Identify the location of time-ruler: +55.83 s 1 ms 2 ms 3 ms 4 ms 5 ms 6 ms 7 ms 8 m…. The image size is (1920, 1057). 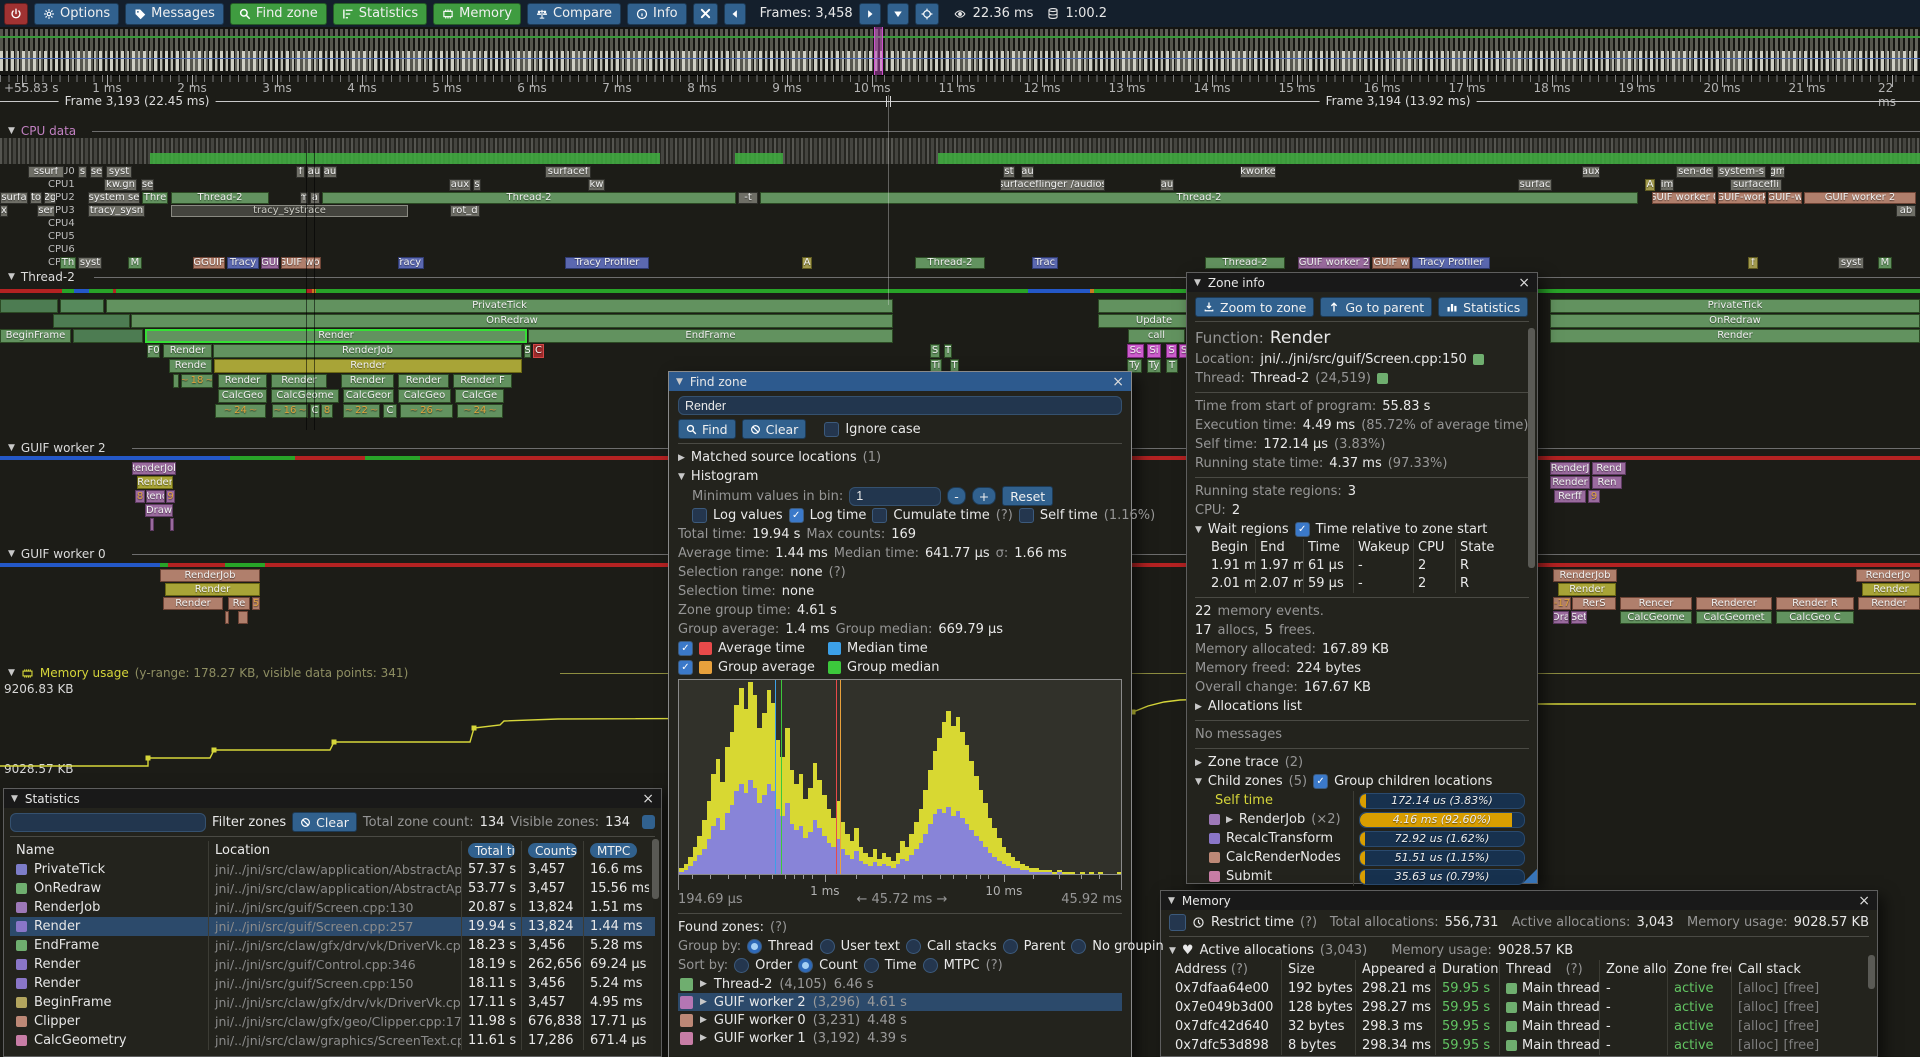
(960, 92).